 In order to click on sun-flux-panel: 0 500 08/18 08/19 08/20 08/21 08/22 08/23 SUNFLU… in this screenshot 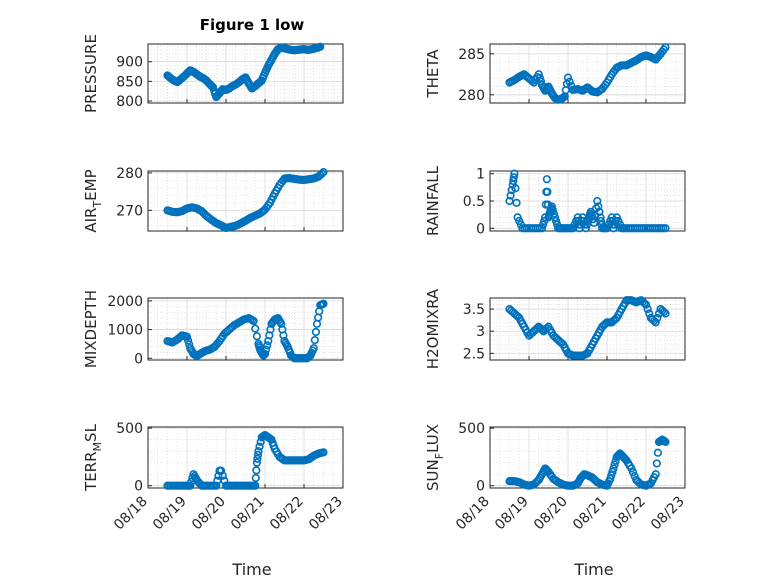, I will do `click(556, 477)`.